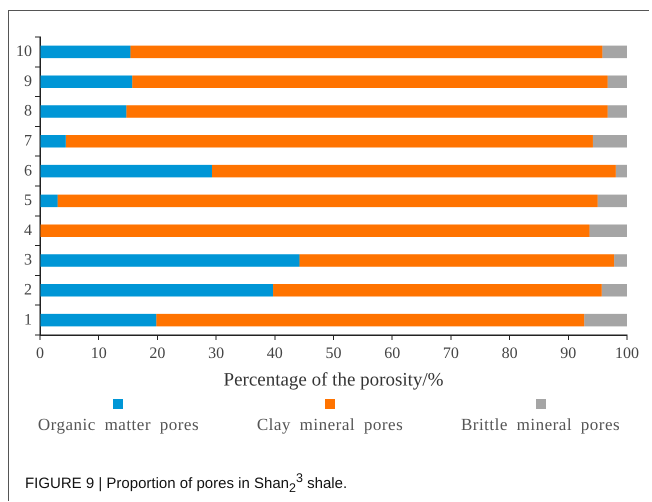 This screenshot has height=502, width=652. What do you see at coordinates (274, 353) in the screenshot?
I see `x-tick-label: 40` at bounding box center [274, 353].